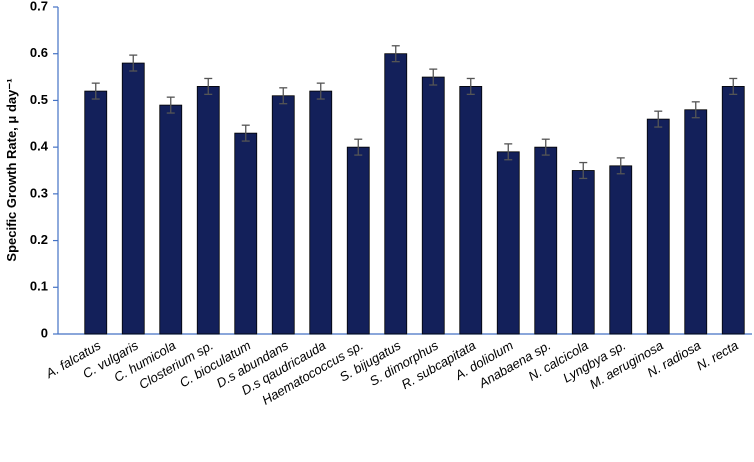 This screenshot has width=754, height=462. Describe the element at coordinates (39, 146) in the screenshot. I see `y-tick-label: 0.4` at that location.